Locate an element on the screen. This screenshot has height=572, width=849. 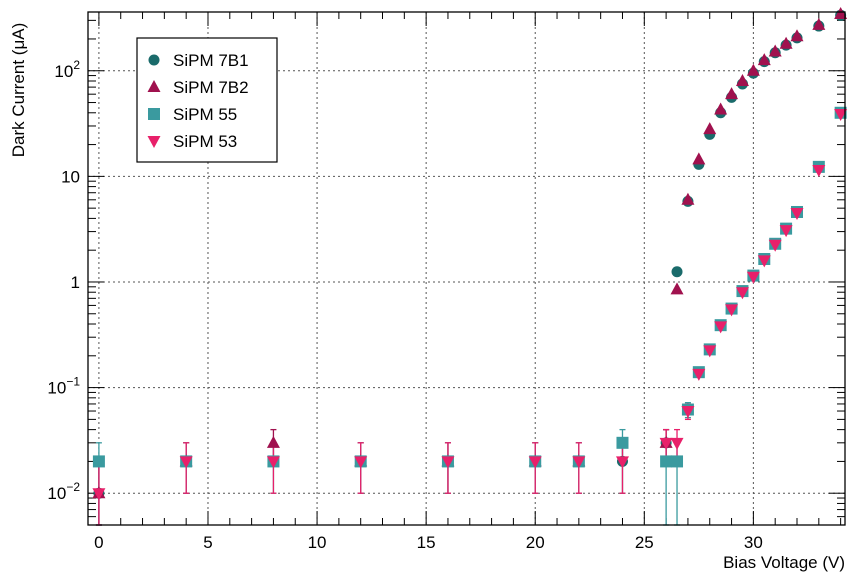
y-tick-label: 10² is located at coordinates (67, 69).